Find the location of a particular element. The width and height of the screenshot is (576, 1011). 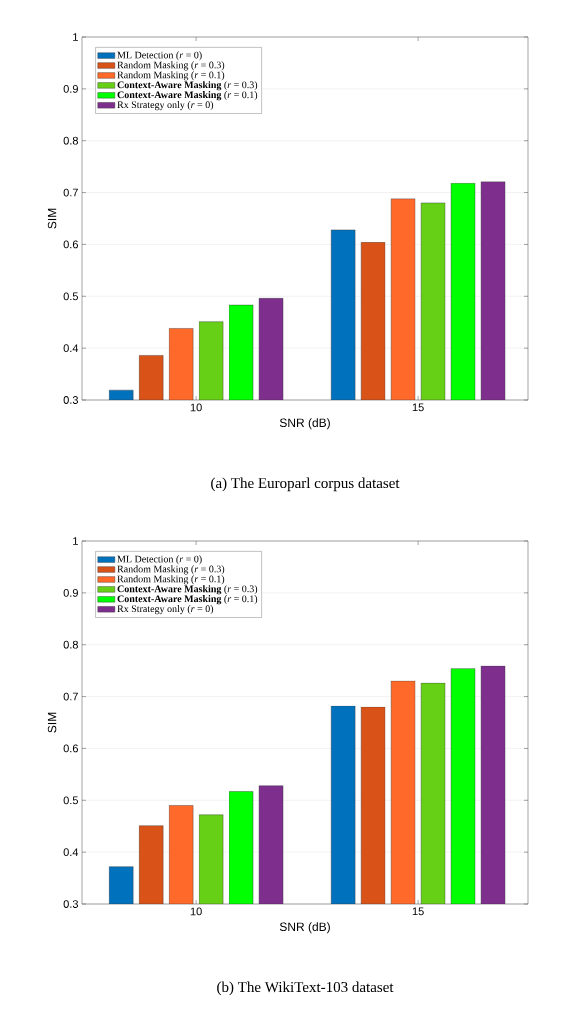

text: (a) The Europarl corpus dataset is located at coordinates (305, 484).